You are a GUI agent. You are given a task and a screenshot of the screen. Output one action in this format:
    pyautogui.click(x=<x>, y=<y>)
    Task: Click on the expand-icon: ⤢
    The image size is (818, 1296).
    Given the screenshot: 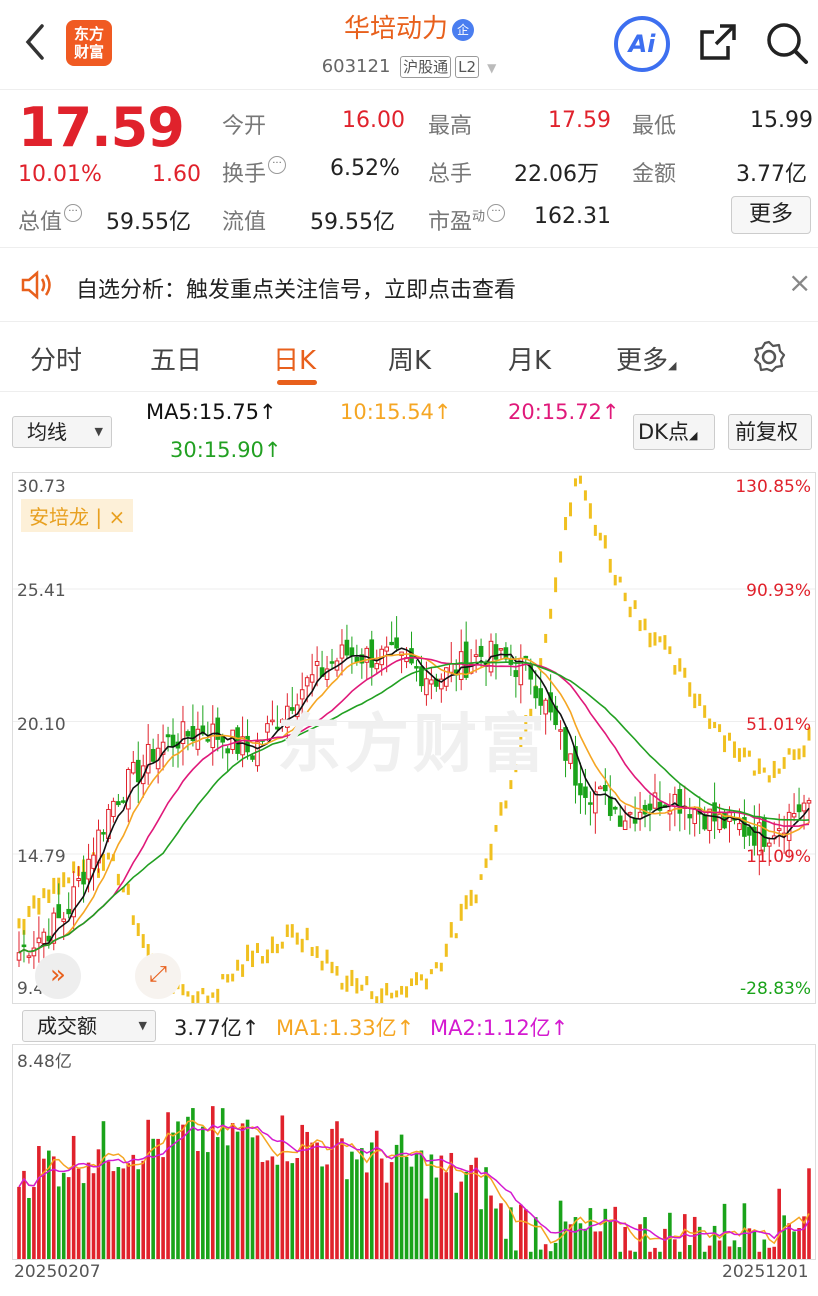 What is the action you would take?
    pyautogui.click(x=158, y=976)
    